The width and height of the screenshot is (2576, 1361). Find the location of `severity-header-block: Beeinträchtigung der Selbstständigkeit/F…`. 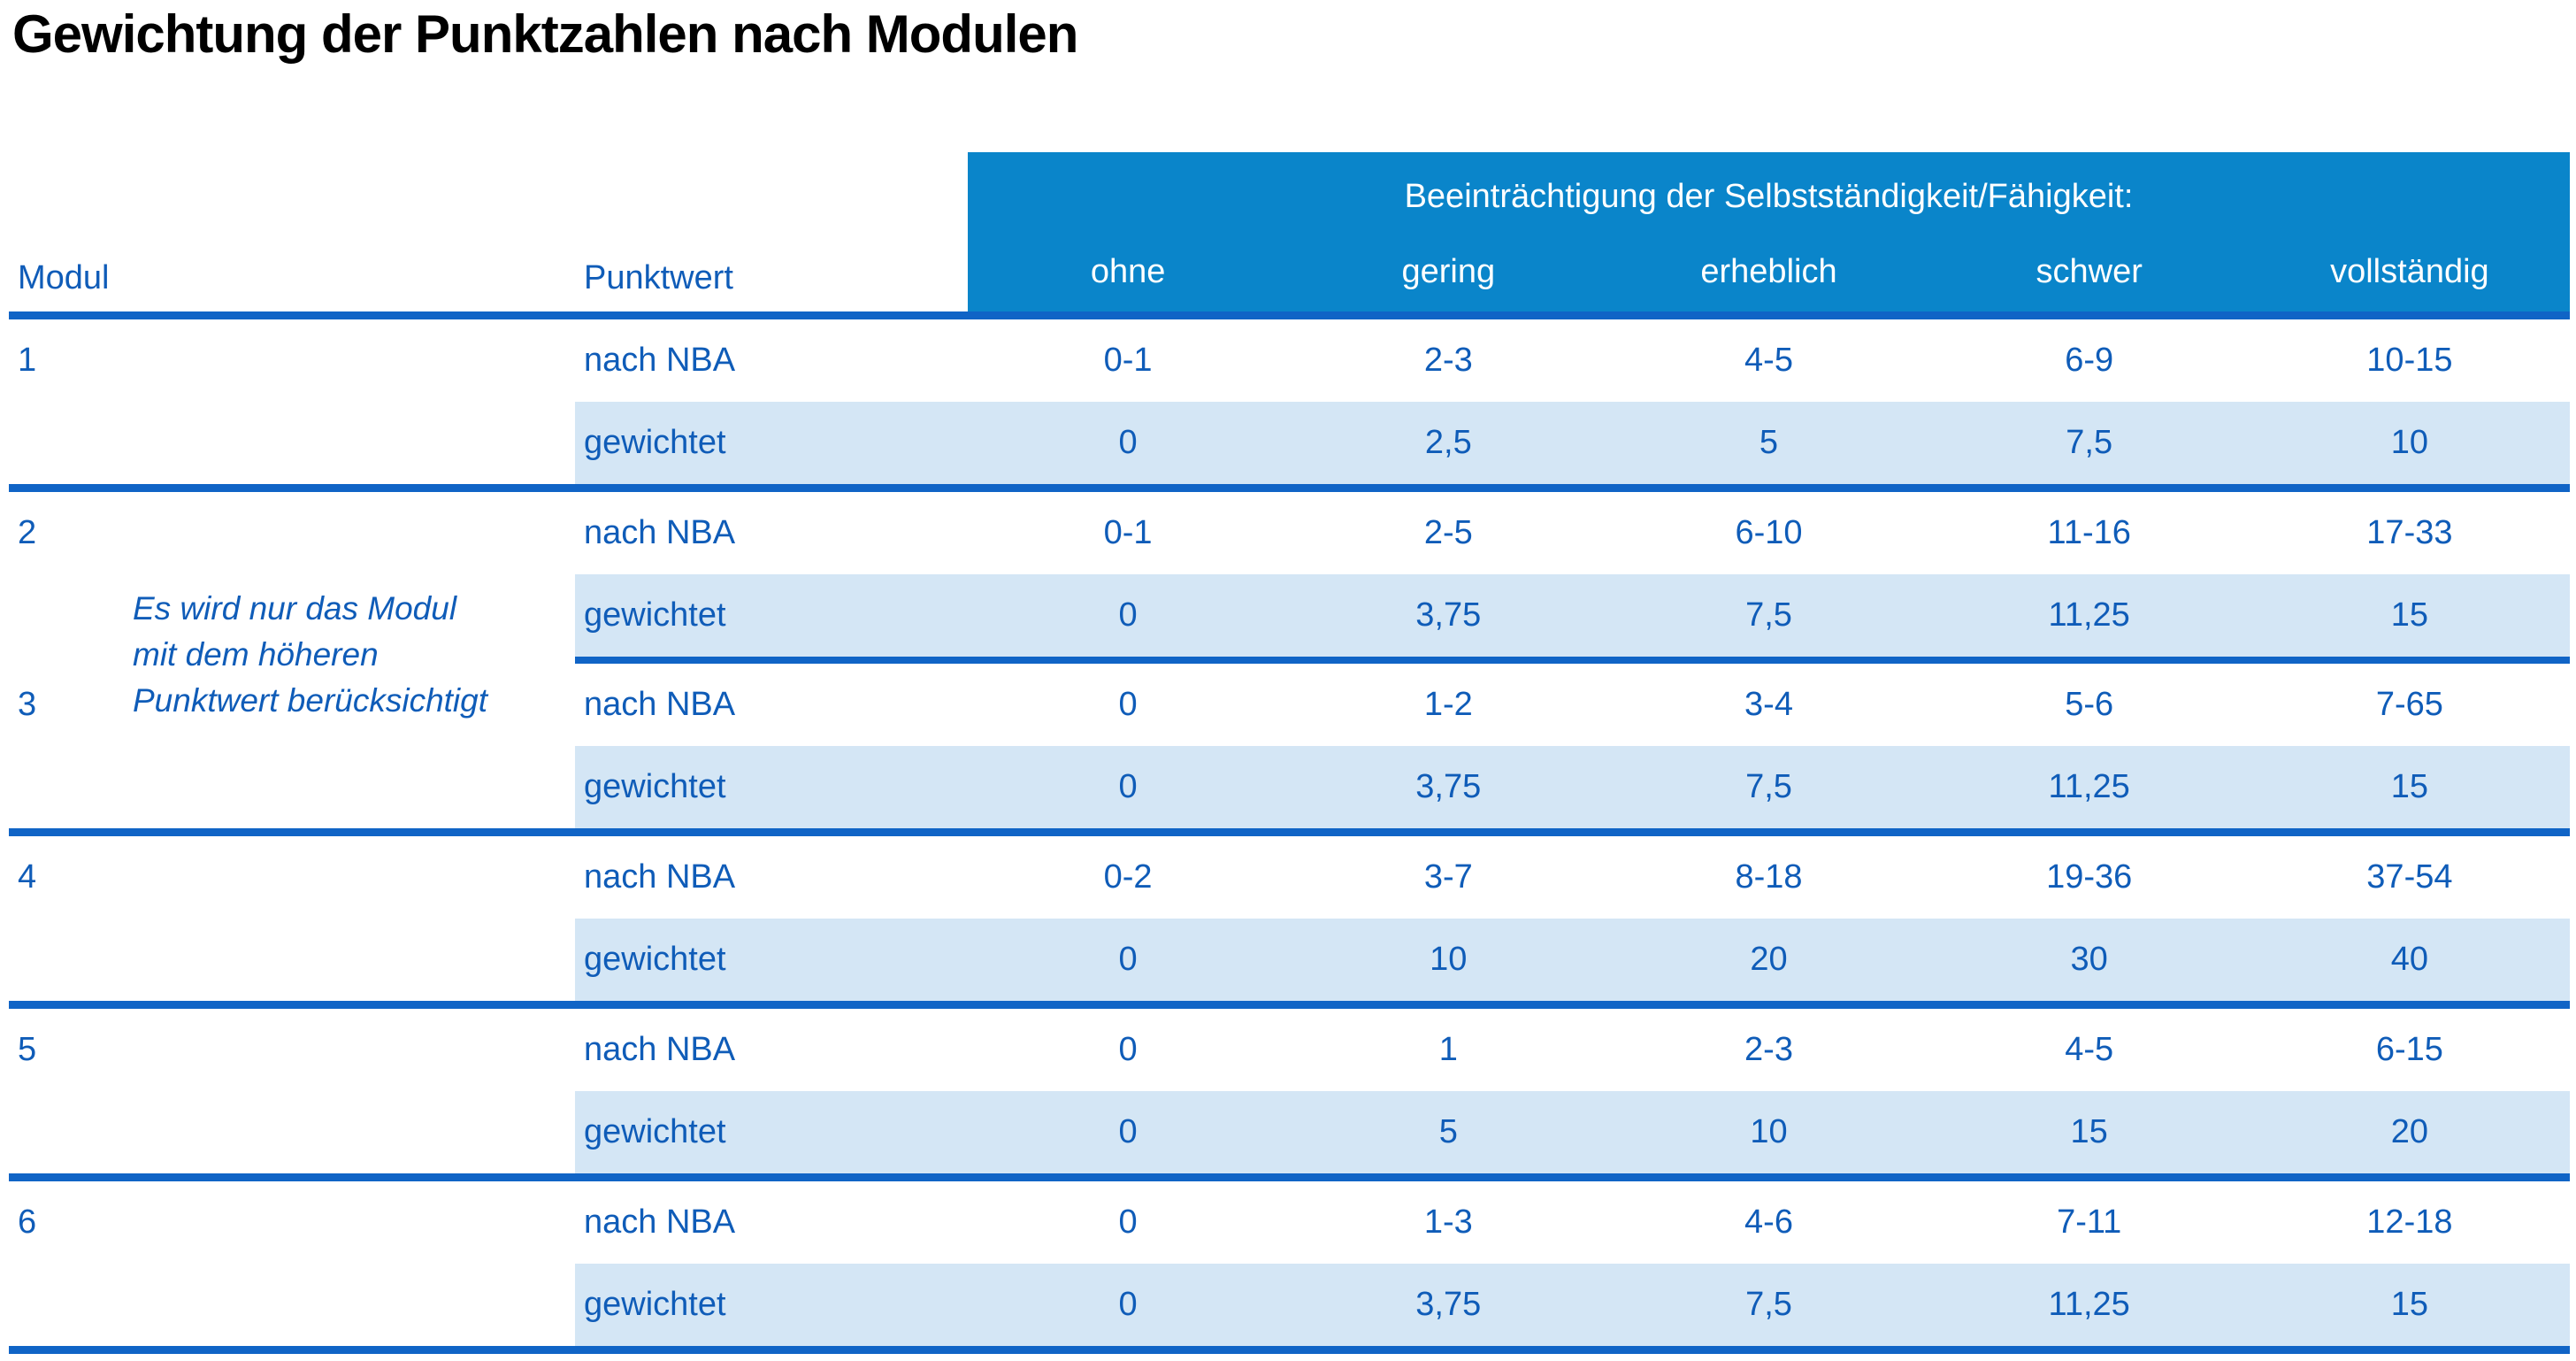

severity-header-block: Beeinträchtigung der Selbstständigkeit/F… is located at coordinates (1769, 231).